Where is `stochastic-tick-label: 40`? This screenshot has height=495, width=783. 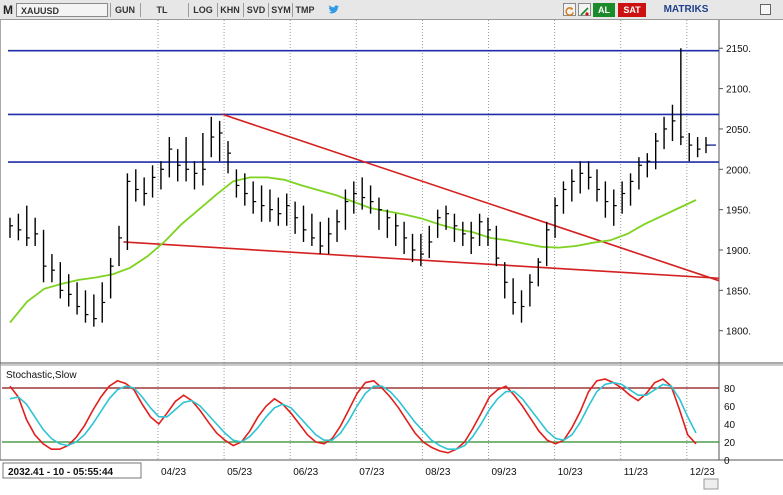 stochastic-tick-label: 40 is located at coordinates (730, 425).